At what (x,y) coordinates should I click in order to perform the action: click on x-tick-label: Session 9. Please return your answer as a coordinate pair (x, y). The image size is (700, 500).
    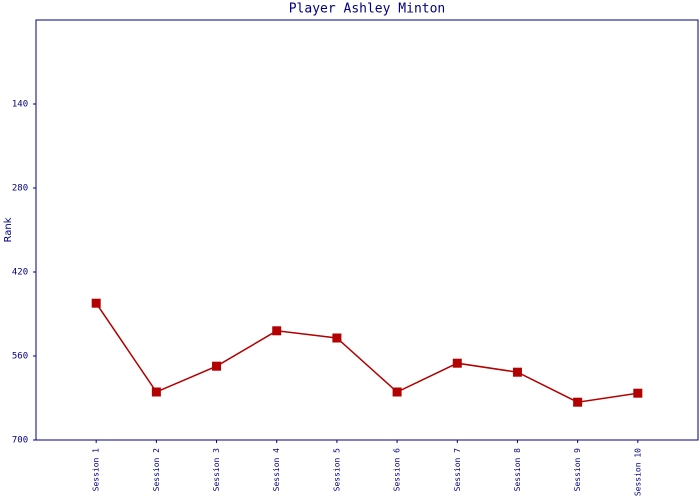
    Looking at the image, I should click on (577, 470).